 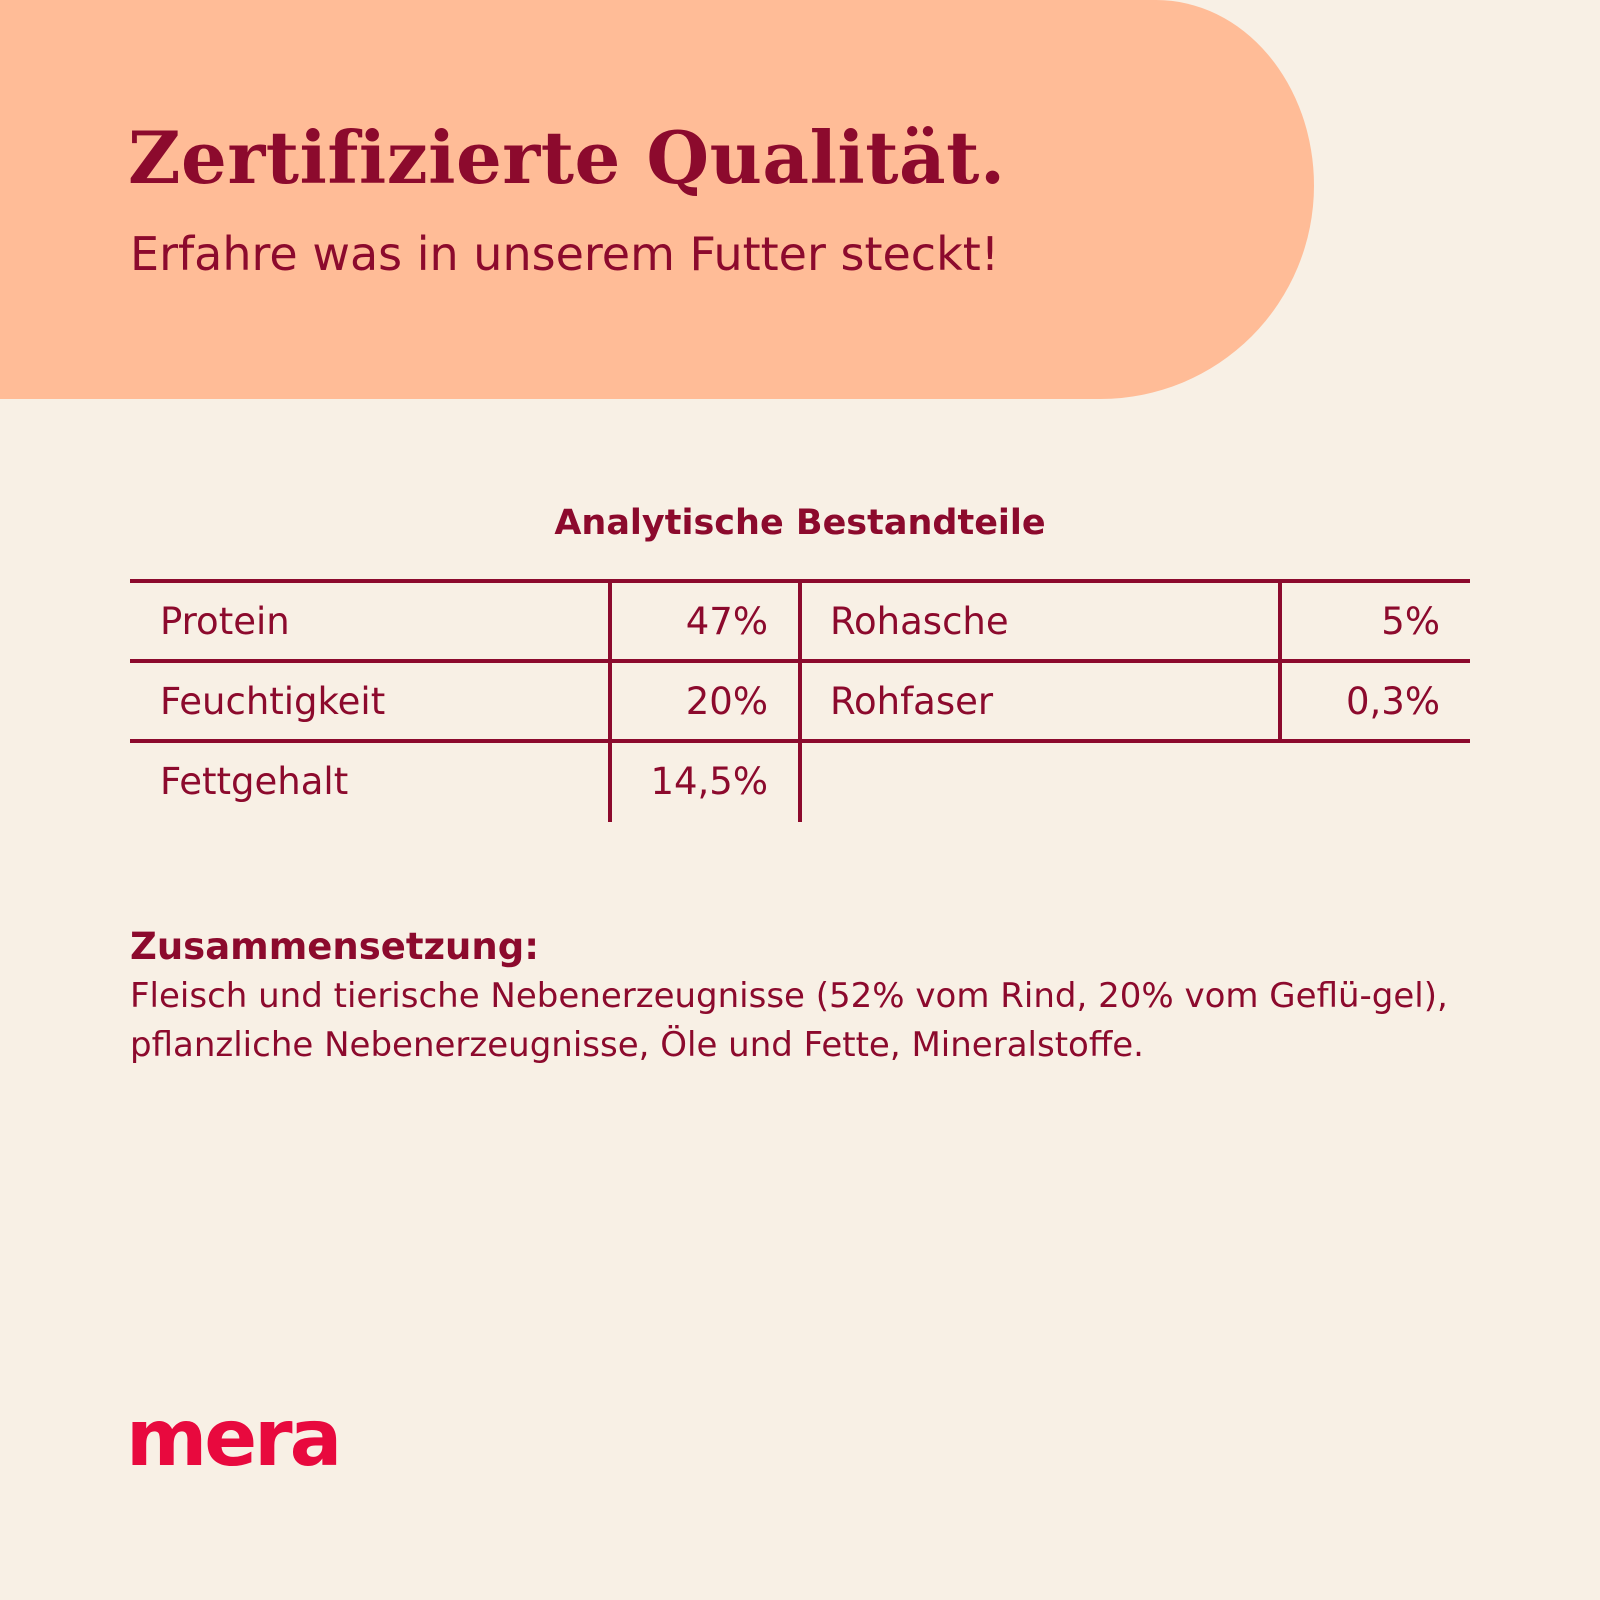 I want to click on nutrient-label-protein: Protein, so click(x=225, y=621).